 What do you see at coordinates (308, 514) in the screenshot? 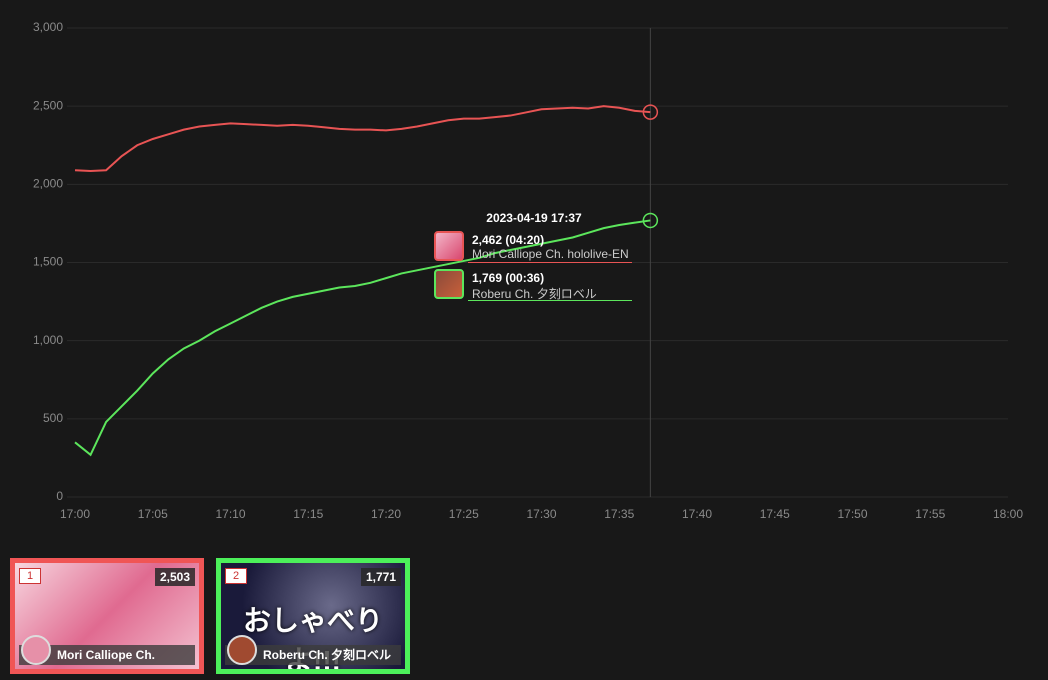
I see `x-tick-label: 17:15` at bounding box center [308, 514].